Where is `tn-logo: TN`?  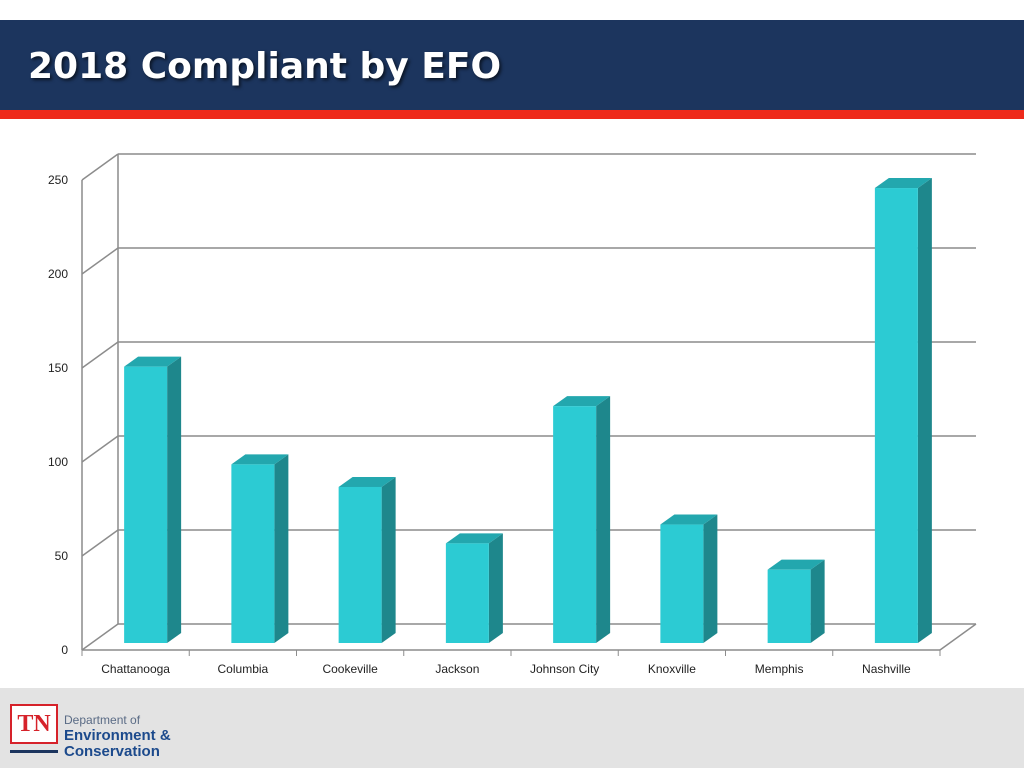
tn-logo: TN is located at coordinates (34, 724).